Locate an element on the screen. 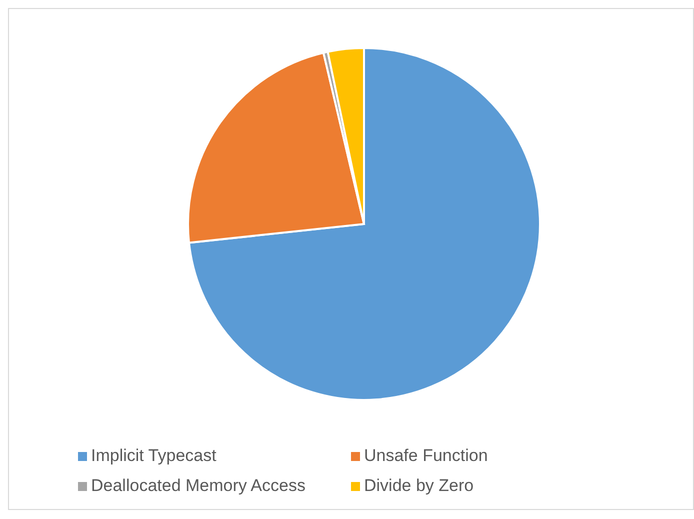 This screenshot has height=519, width=694. legend-label: Unsafe Function is located at coordinates (426, 456).